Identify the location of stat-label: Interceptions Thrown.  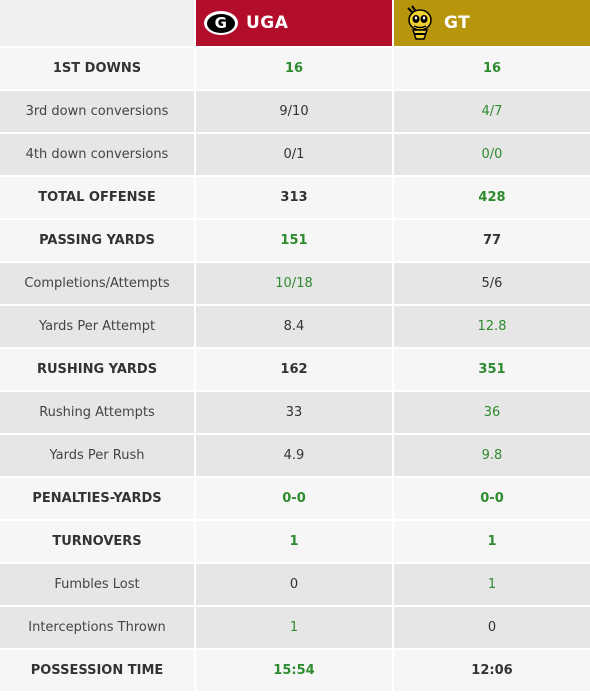
(98, 628).